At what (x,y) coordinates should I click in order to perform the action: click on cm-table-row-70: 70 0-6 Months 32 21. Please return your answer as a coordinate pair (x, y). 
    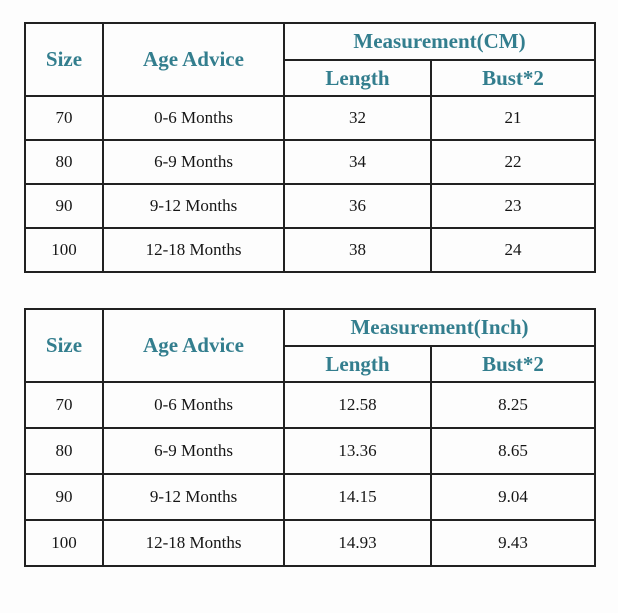
    Looking at the image, I should click on (310, 118).